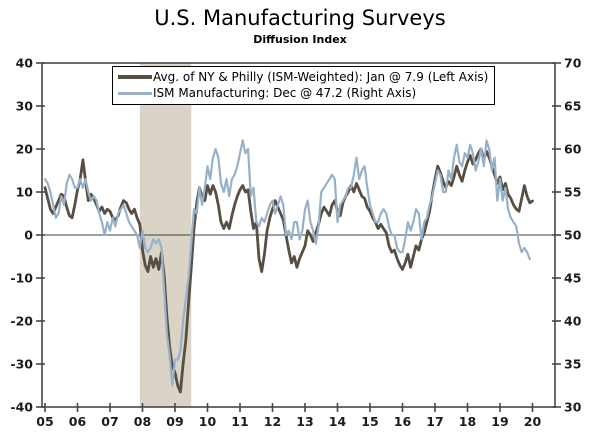 The height and width of the screenshot is (448, 600). Describe the element at coordinates (467, 421) in the screenshot. I see `x-axis-tick-label: 18` at that location.